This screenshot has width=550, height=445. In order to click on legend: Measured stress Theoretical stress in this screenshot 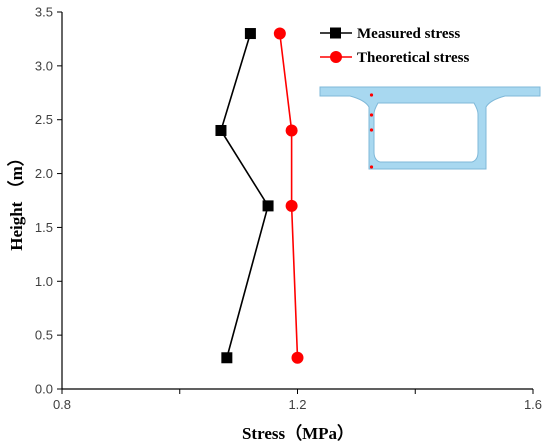, I will do `click(395, 46)`.